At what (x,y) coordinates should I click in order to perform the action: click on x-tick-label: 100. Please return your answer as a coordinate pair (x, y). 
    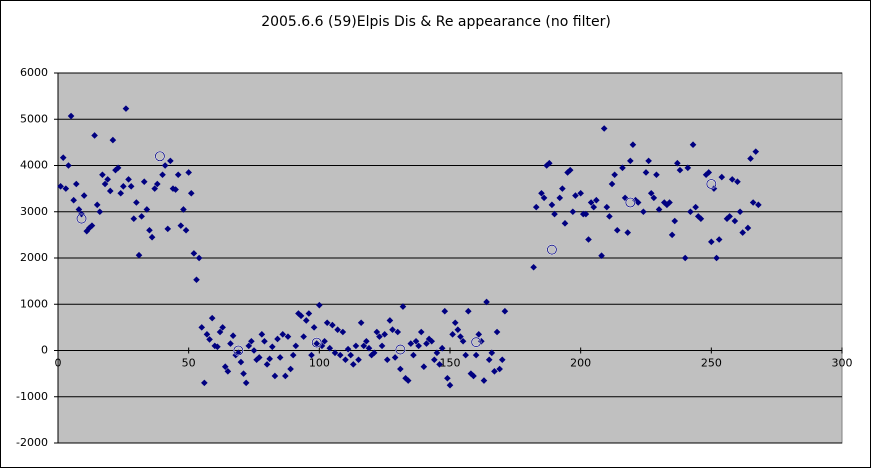
    Looking at the image, I should click on (319, 363).